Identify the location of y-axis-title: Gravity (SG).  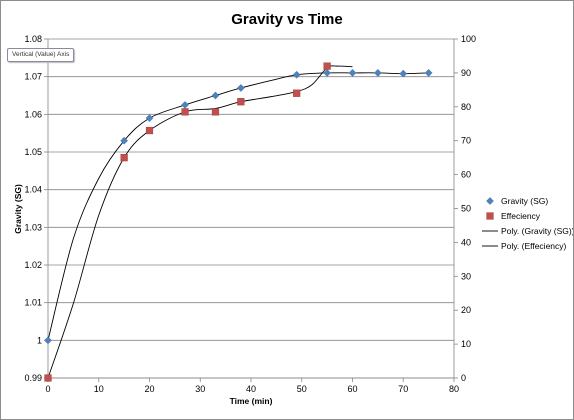
(18, 209).